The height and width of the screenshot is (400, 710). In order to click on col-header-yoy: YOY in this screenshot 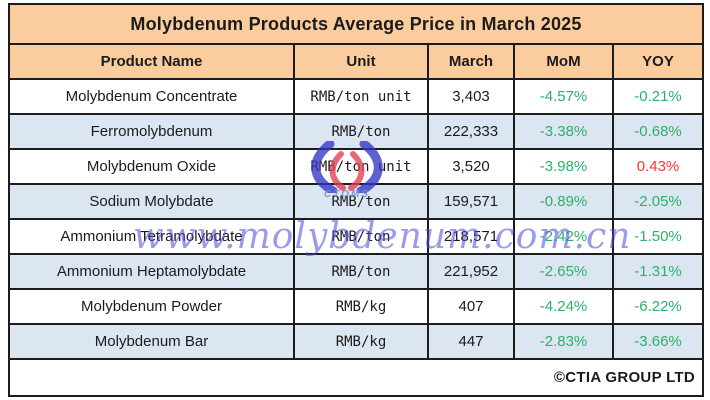, I will do `click(658, 61)`.